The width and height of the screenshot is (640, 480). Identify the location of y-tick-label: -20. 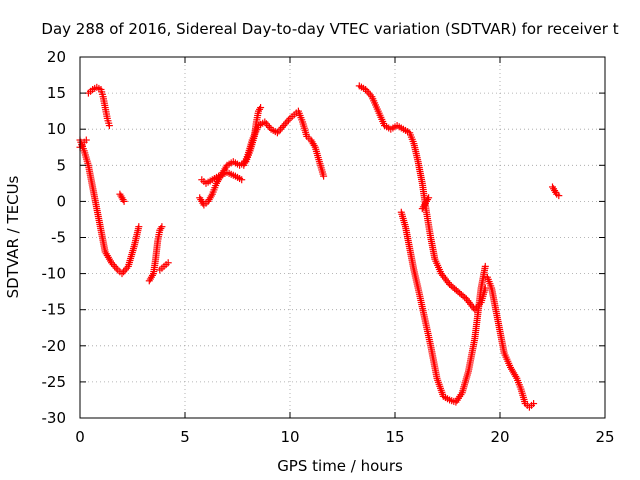
(54, 346).